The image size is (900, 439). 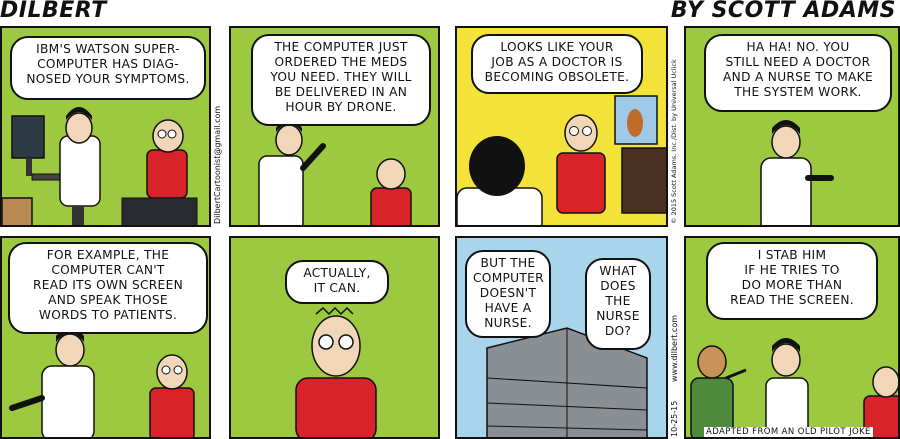 What do you see at coordinates (561, 160) in the screenshot?
I see `panel-3-art` at bounding box center [561, 160].